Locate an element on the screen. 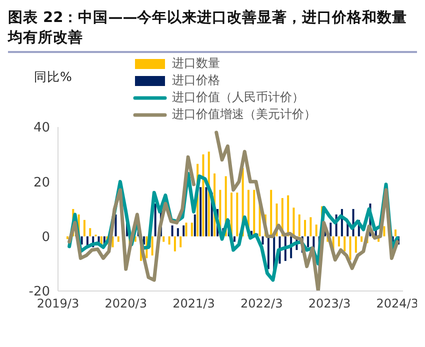 The width and height of the screenshot is (425, 347). x-tick-label: 2021/3 is located at coordinates (193, 303).